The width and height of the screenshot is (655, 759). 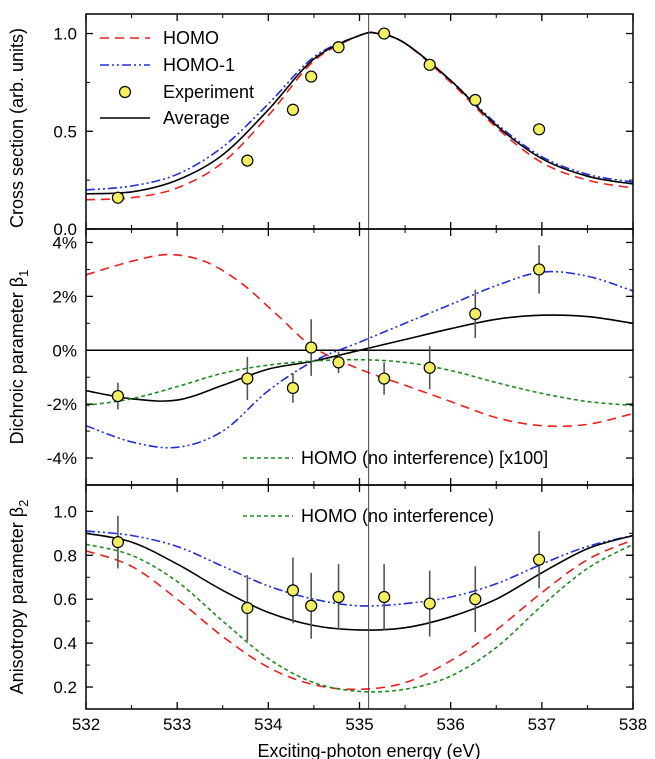 I want to click on legend-label-experiment: Experiment, so click(x=208, y=92).